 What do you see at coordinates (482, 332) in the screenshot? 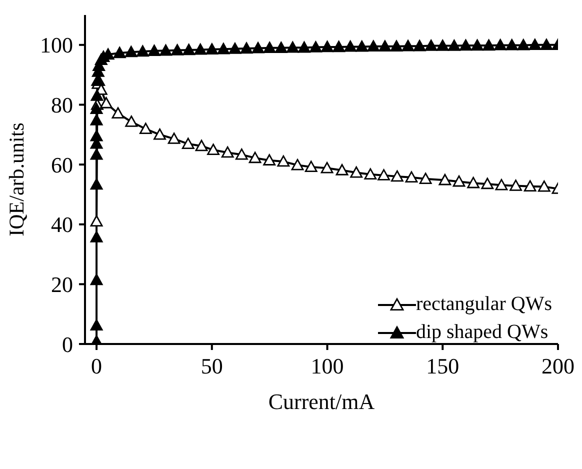
I see `legend-label: dip shaped QWs` at bounding box center [482, 332].